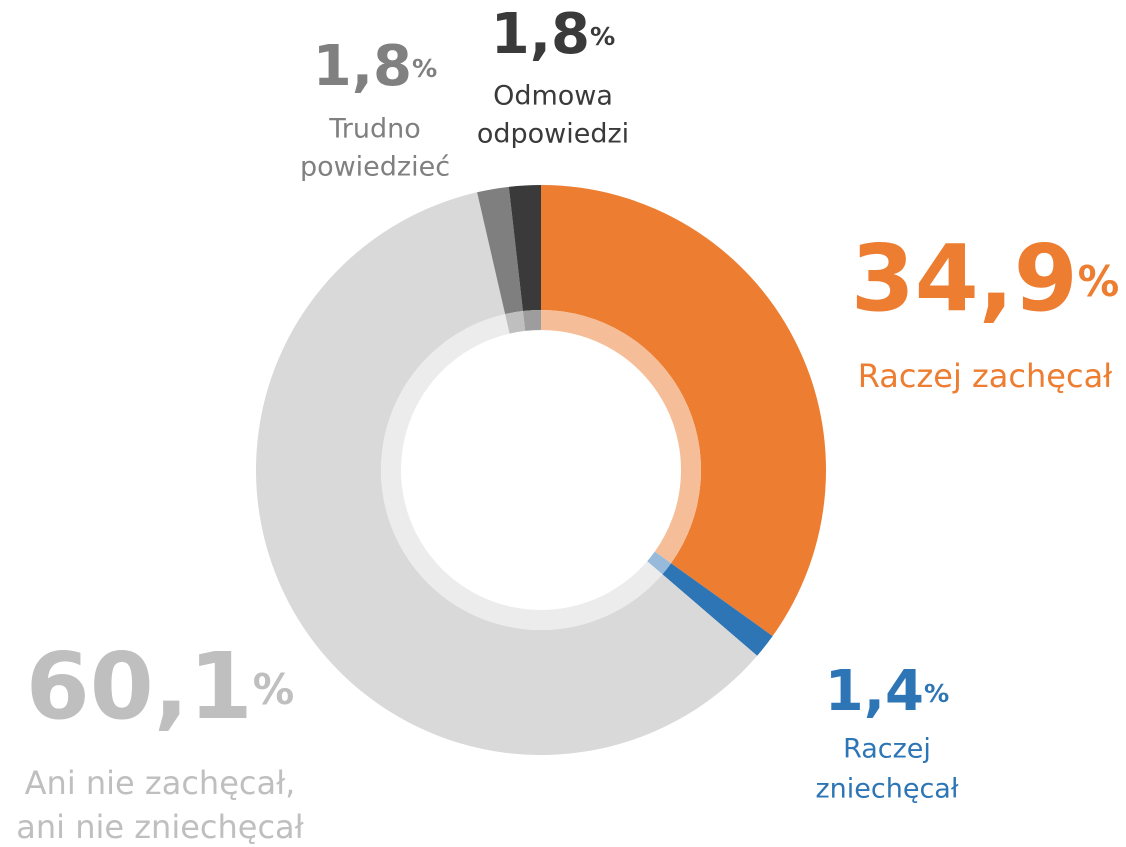 The image size is (1126, 847). I want to click on category-label: Raczej, so click(887, 749).